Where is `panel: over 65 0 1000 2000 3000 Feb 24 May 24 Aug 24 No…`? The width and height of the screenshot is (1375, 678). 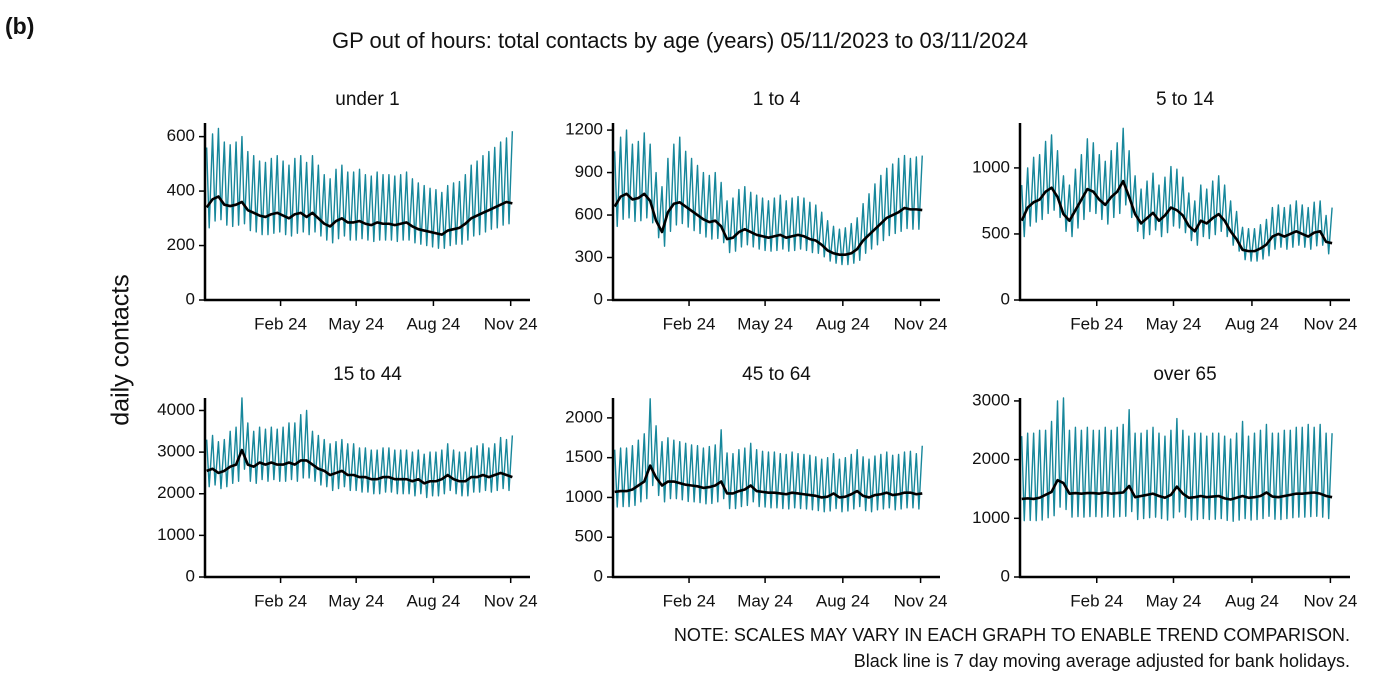 panel: over 65 0 1000 2000 3000 Feb 24 May 24 Aug 24 No… is located at coordinates (1164, 487).